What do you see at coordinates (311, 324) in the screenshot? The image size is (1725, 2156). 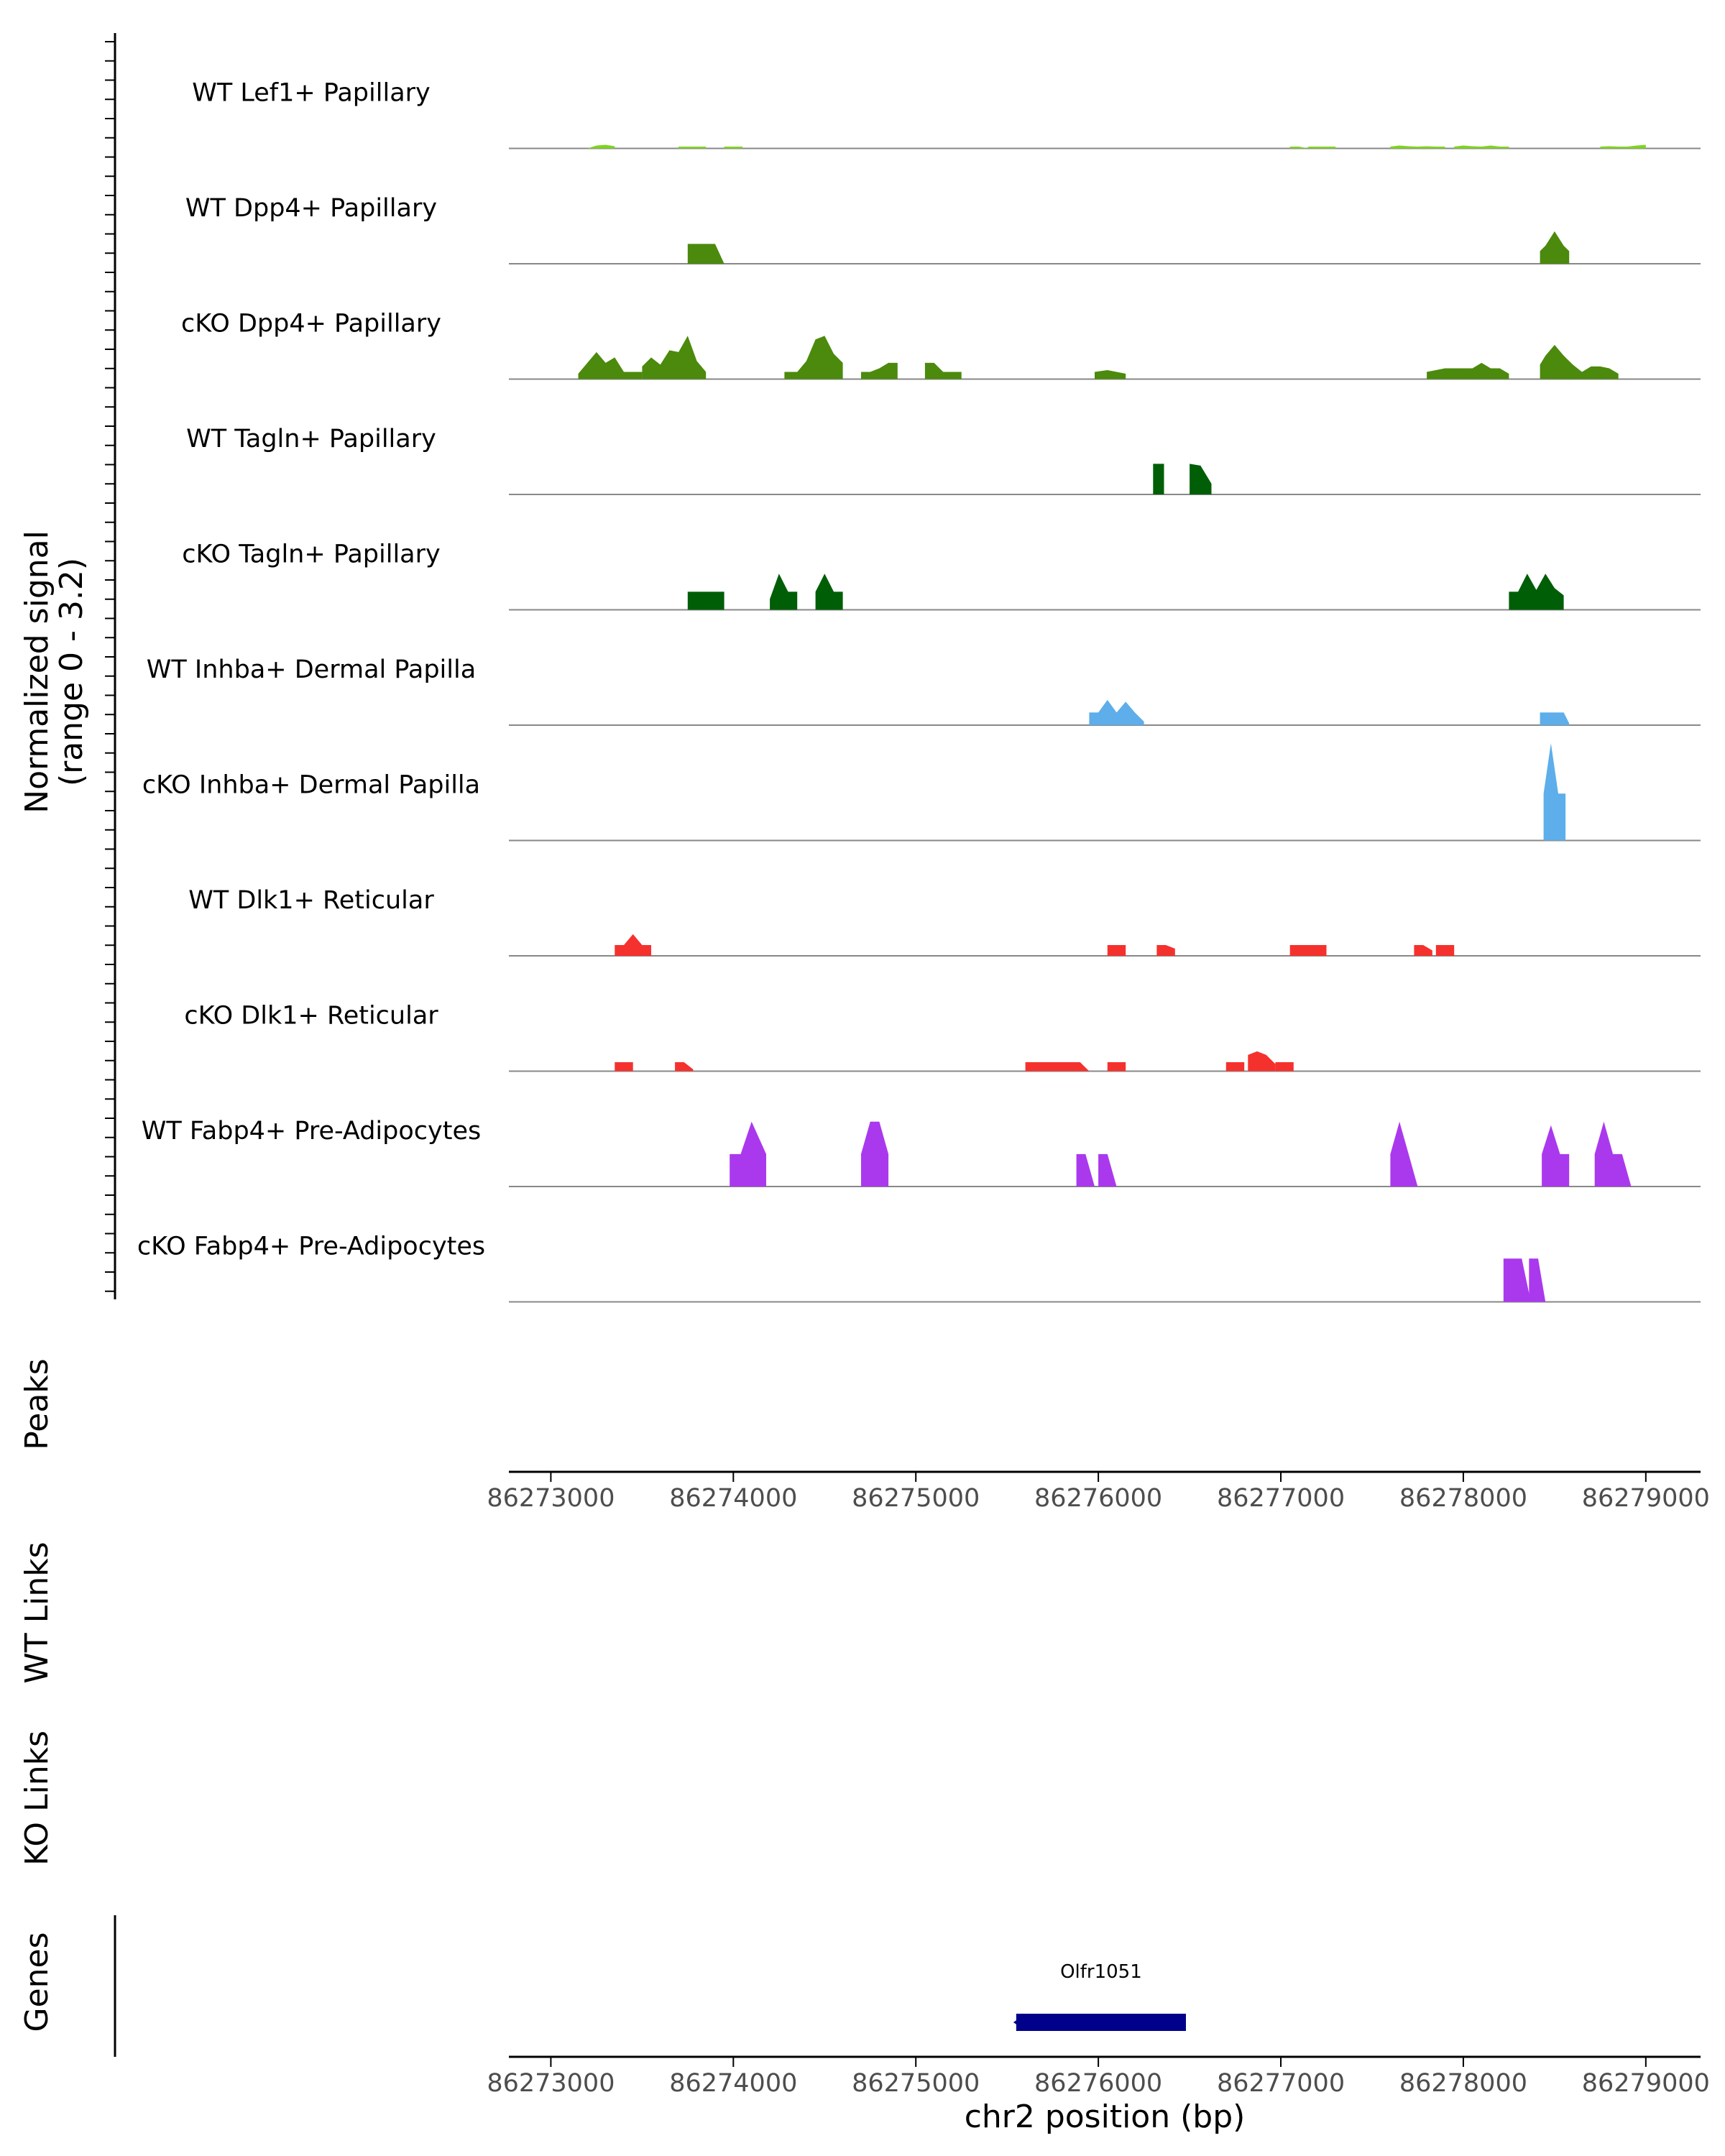 I see `track-label: cKO Dpp4+ Papillary` at bounding box center [311, 324].